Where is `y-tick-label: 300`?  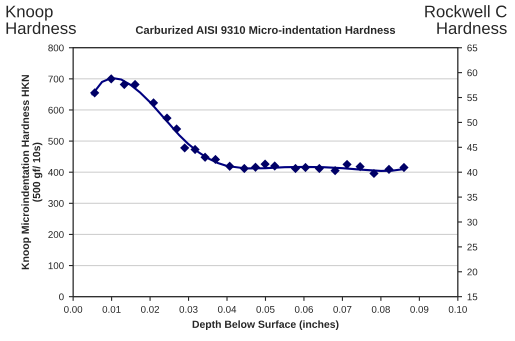 y-tick-label: 300 is located at coordinates (56, 203).